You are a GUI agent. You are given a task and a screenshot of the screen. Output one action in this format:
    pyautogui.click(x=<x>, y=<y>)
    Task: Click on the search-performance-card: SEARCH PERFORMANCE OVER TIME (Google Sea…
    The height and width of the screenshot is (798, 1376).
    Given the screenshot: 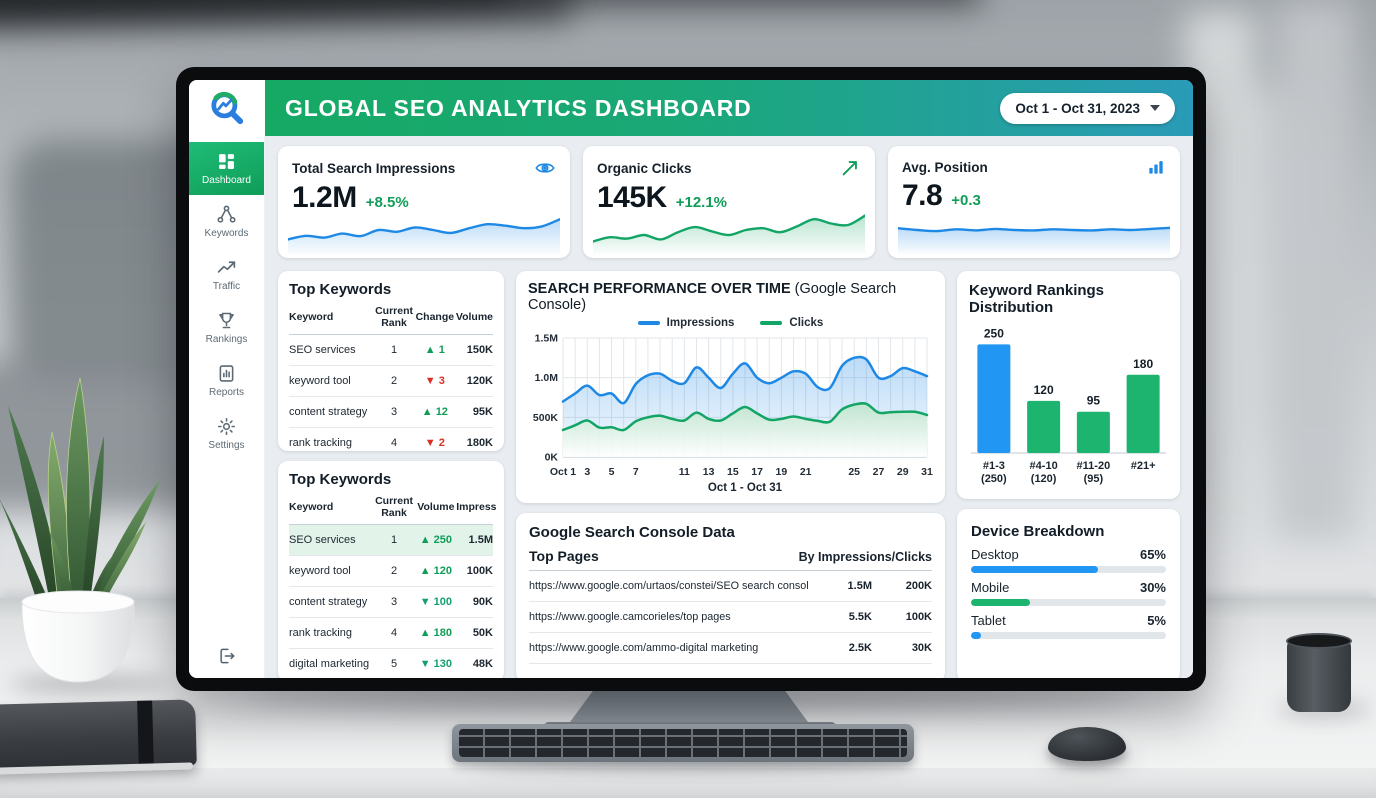 What is the action you would take?
    pyautogui.click(x=730, y=387)
    